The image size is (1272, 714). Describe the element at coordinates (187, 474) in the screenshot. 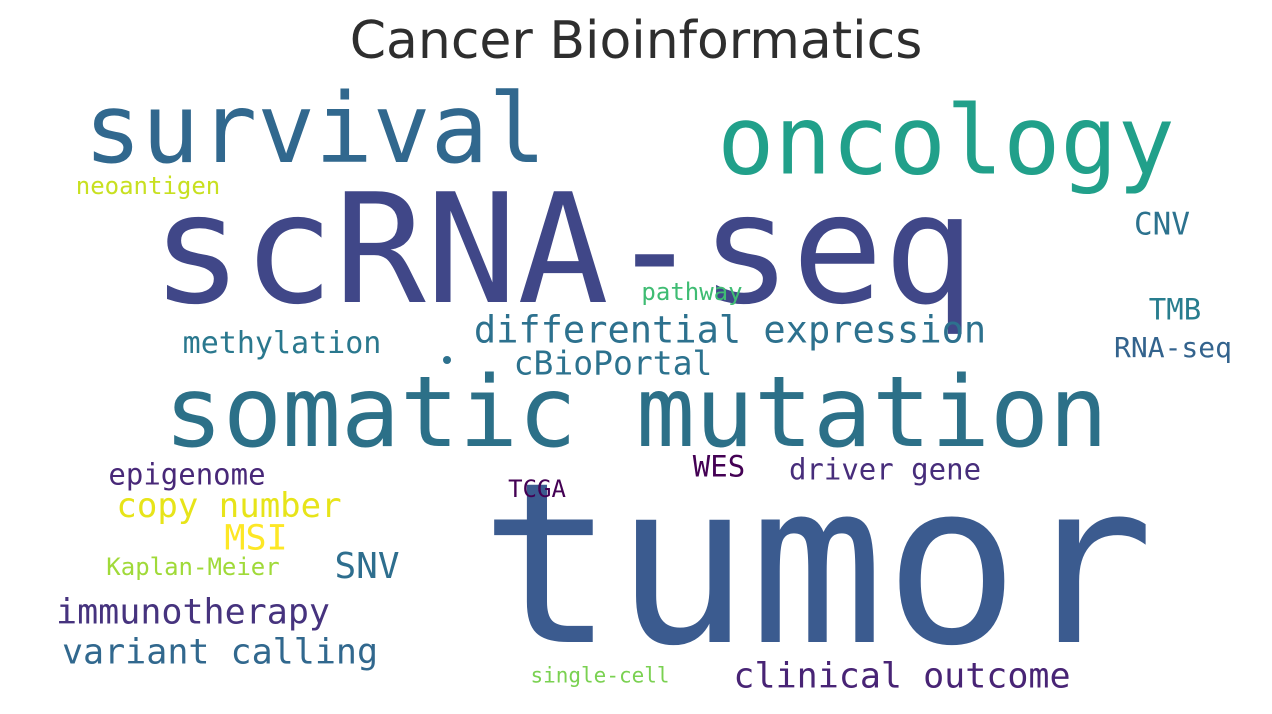

I see `word-epigenome: epigenome` at that location.